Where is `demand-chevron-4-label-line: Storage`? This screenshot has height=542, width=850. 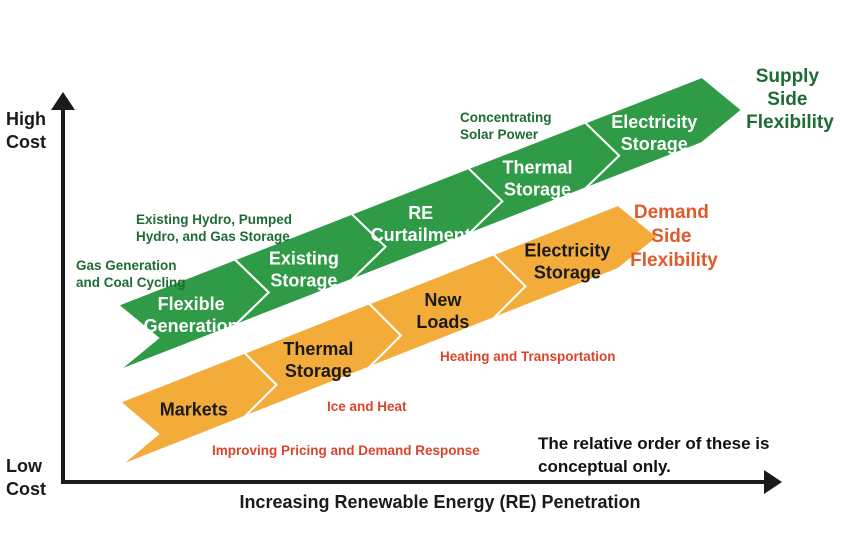 demand-chevron-4-label-line: Storage is located at coordinates (567, 273).